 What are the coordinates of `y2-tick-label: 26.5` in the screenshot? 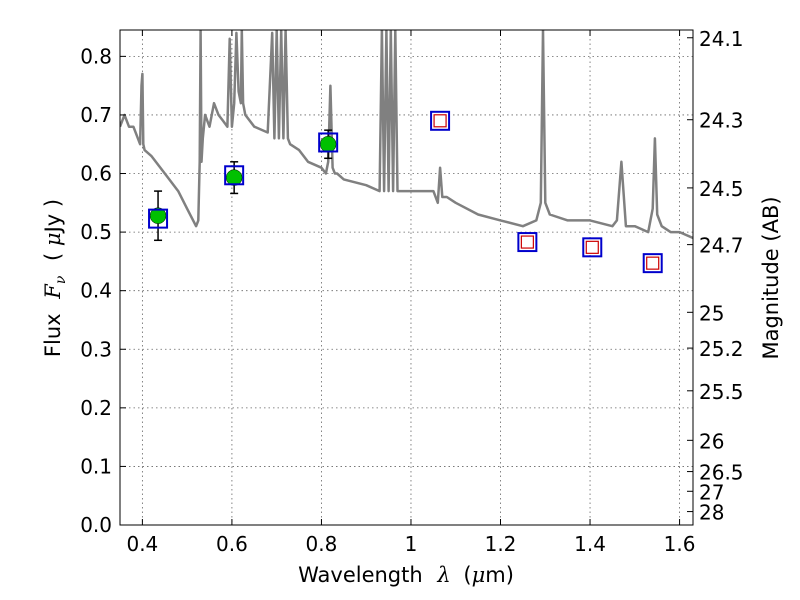 It's located at (721, 473).